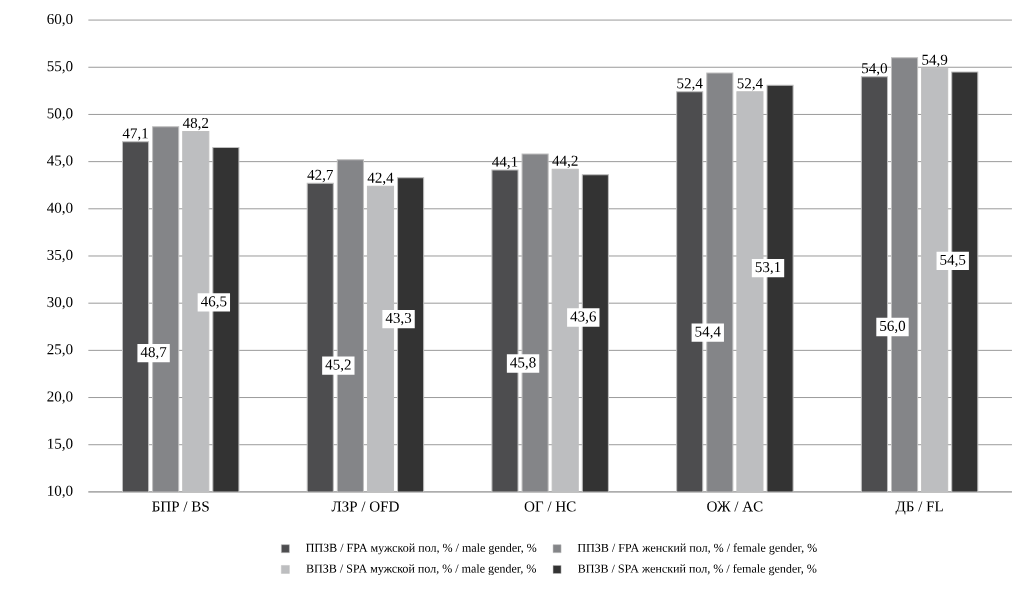 This screenshot has height=614, width=1022. What do you see at coordinates (550, 506) in the screenshot?
I see `x-tick-label: ОГ / HC` at bounding box center [550, 506].